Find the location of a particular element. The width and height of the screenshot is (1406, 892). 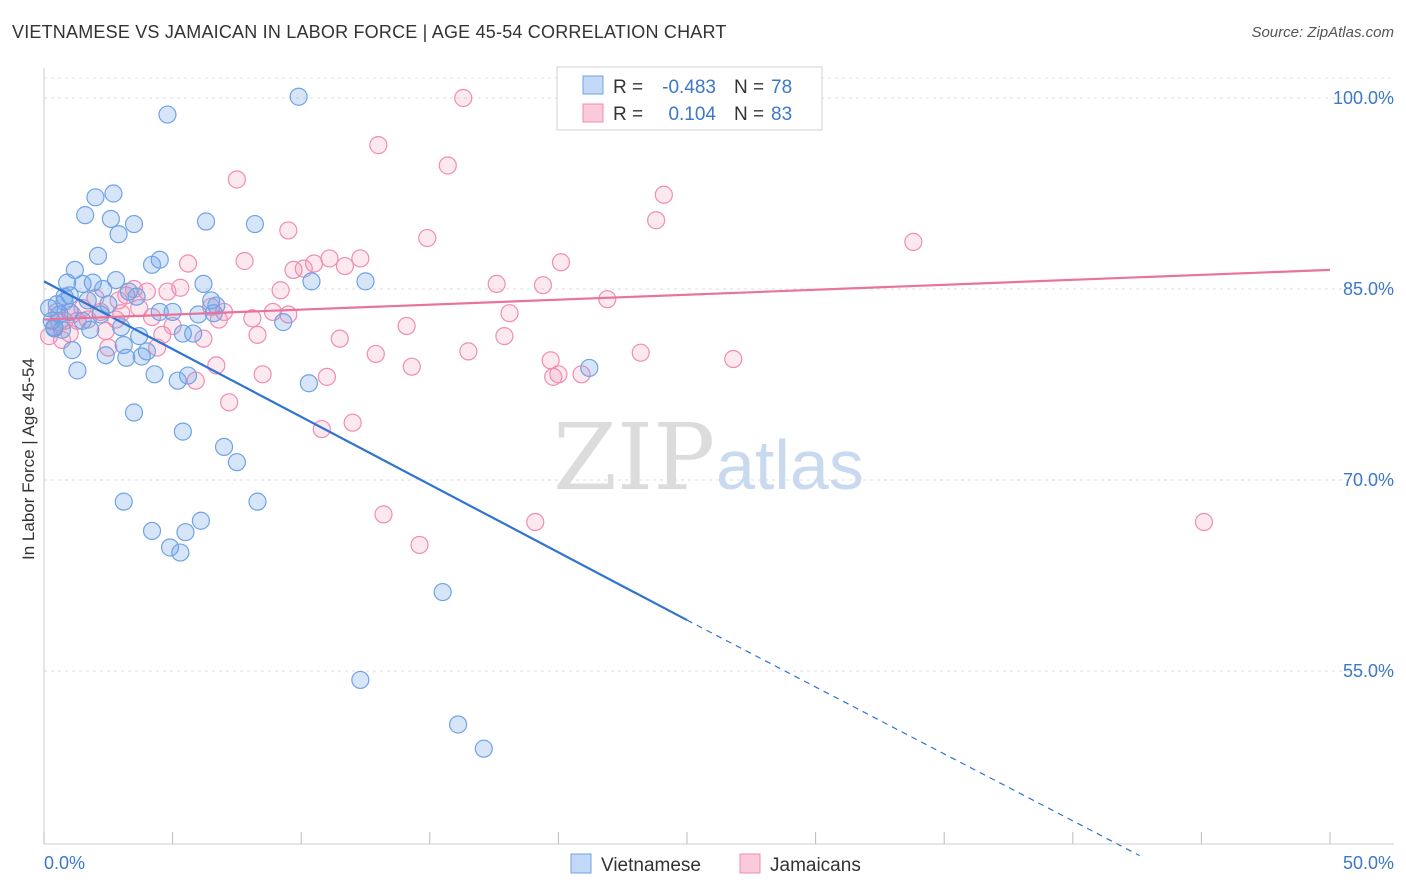

legend-n-label-1: N = is located at coordinates (749, 87).